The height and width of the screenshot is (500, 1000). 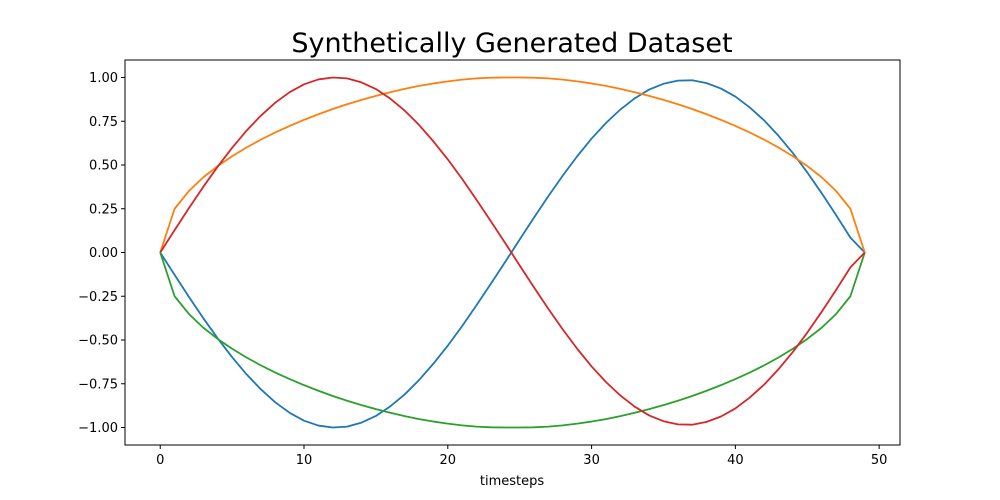 I want to click on y-tick-label: −0.75, so click(x=98, y=384).